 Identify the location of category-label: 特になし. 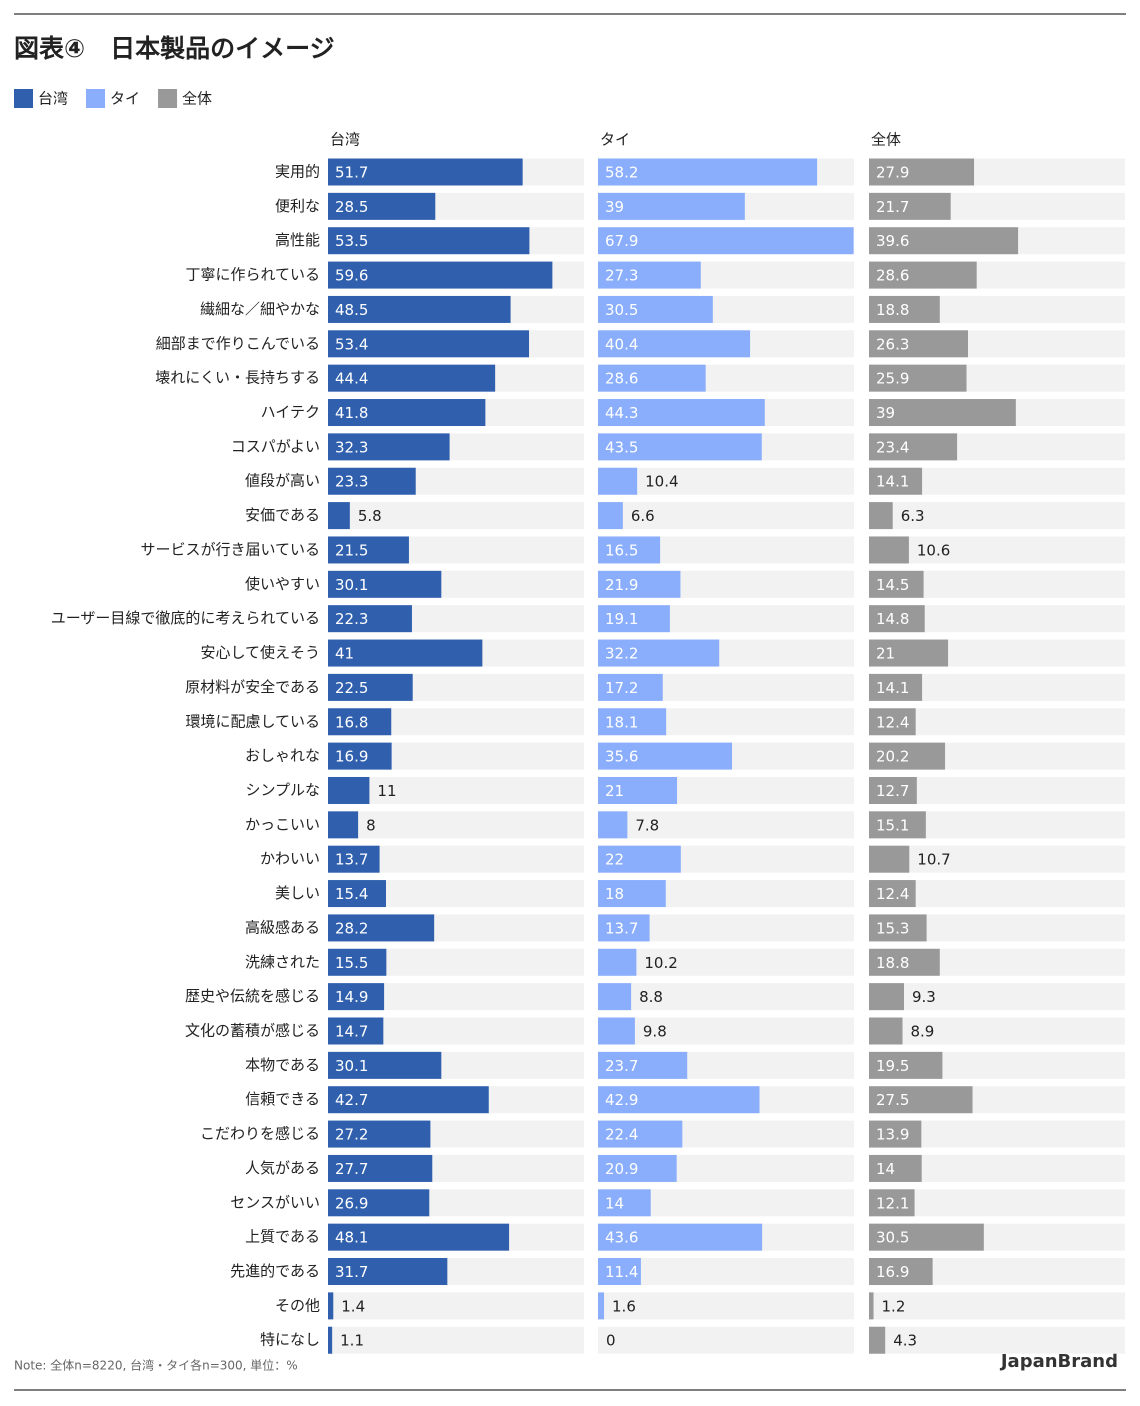
(290, 1340).